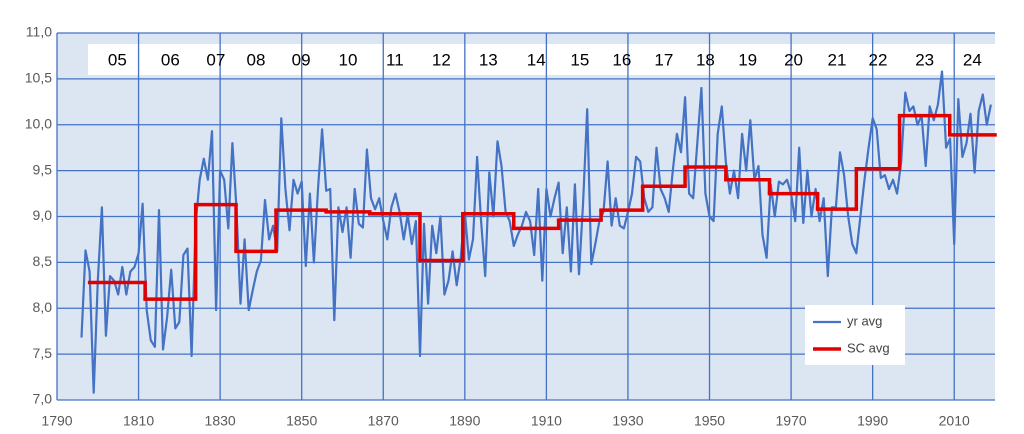 The height and width of the screenshot is (434, 1024). What do you see at coordinates (395, 59) in the screenshot?
I see `cycle-label: 11` at bounding box center [395, 59].